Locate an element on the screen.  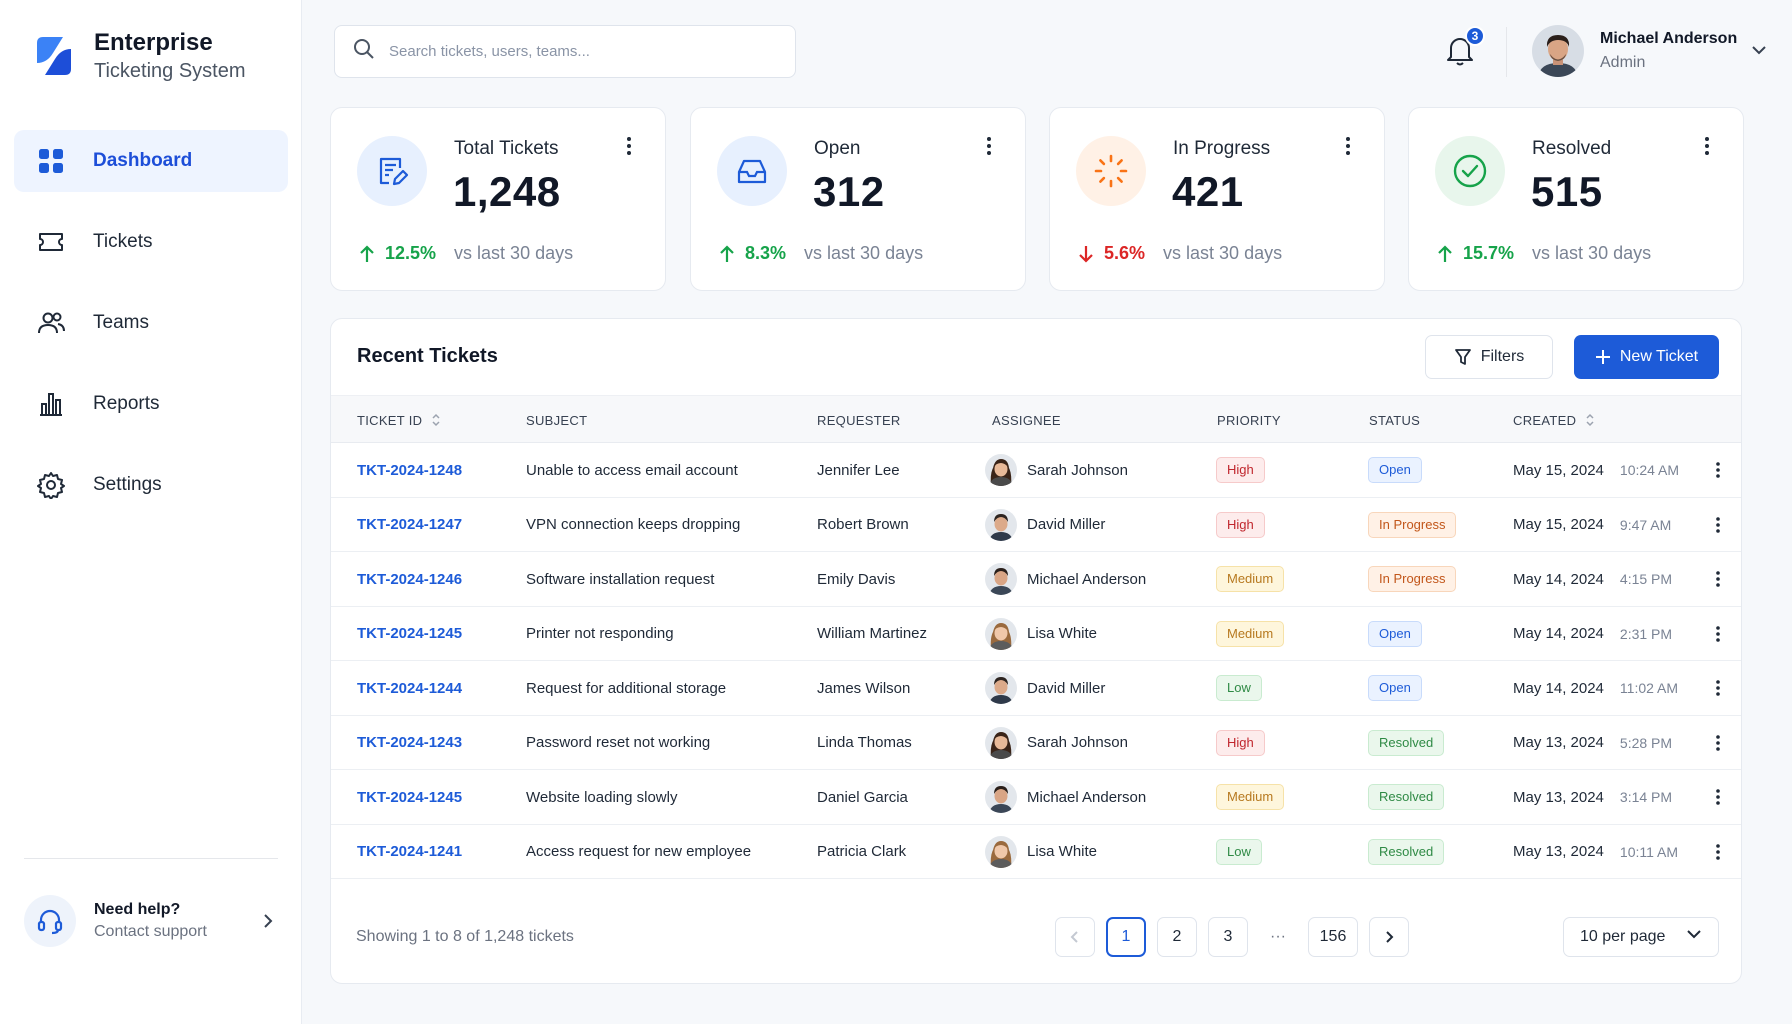
column-label: SUBJECT is located at coordinates (557, 420).